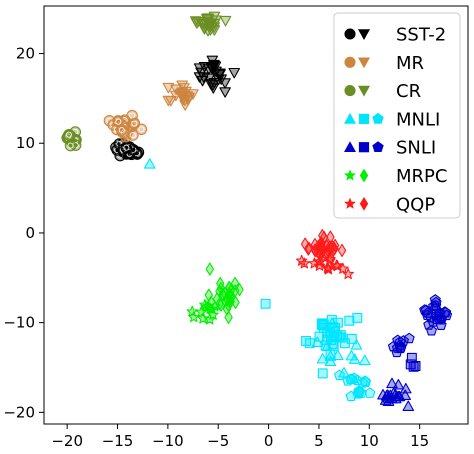 The height and width of the screenshot is (454, 474). What do you see at coordinates (390, 148) in the screenshot?
I see `legend-item-snli: SNLI` at bounding box center [390, 148].